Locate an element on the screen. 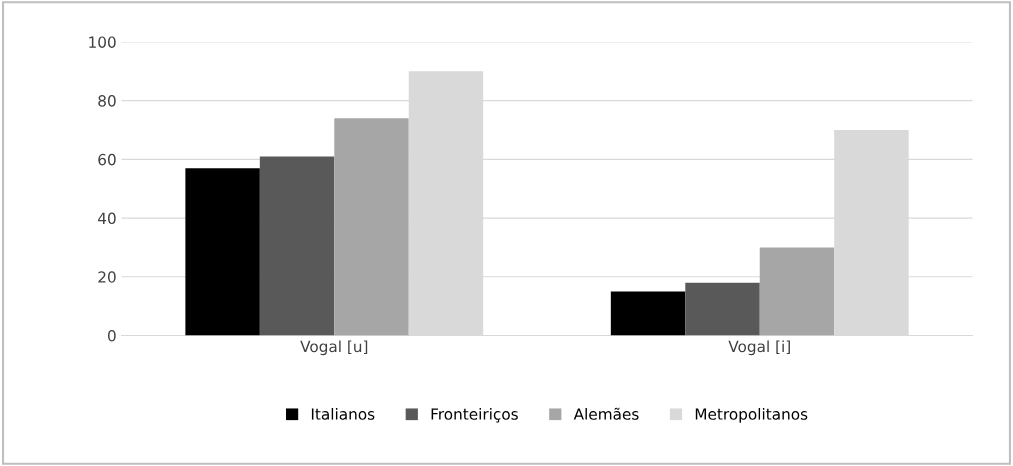  y-tick-label: 20 is located at coordinates (107, 277).